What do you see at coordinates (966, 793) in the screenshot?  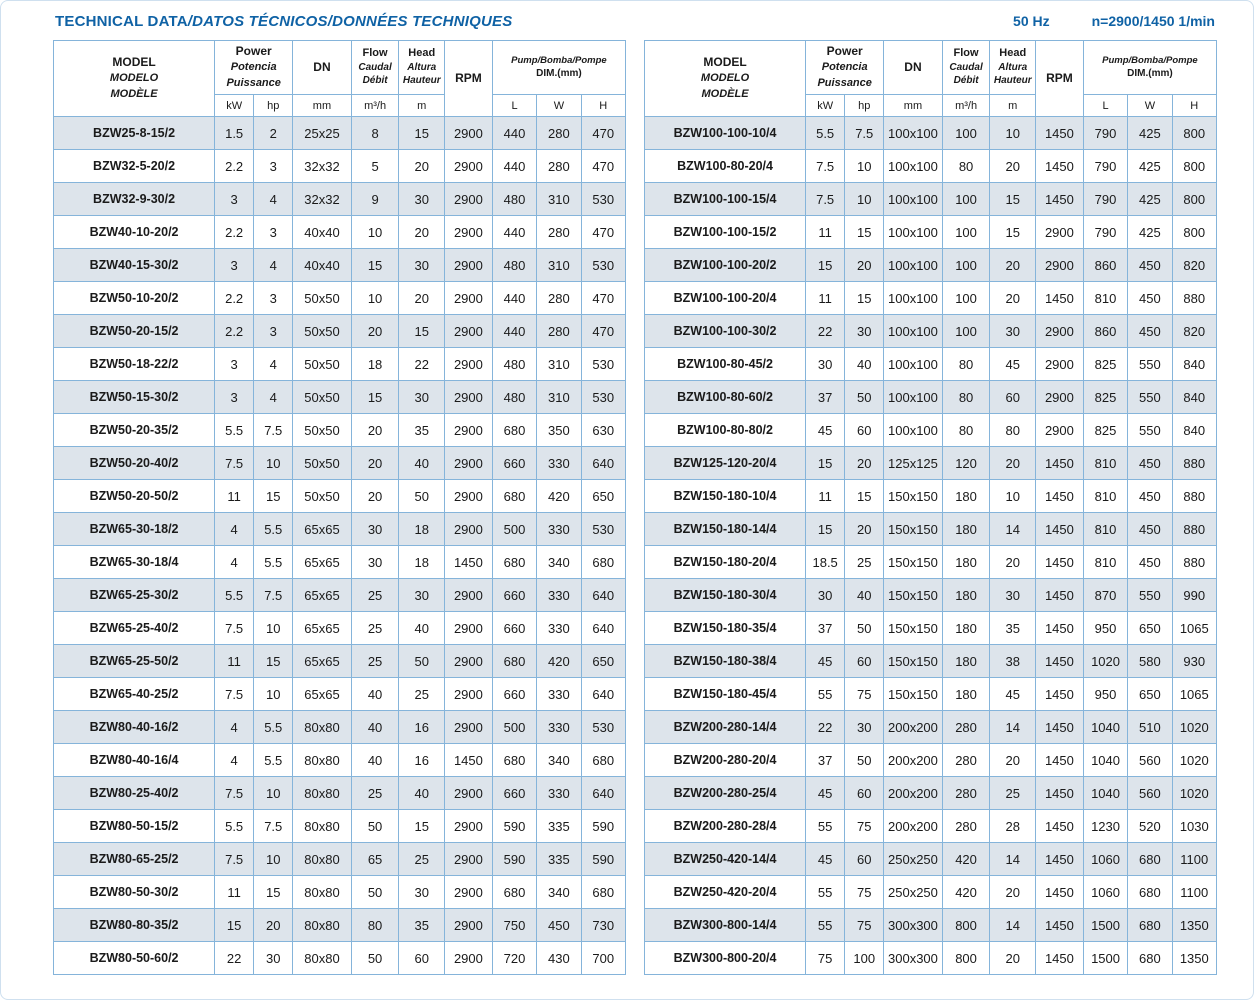 I see `data-cell: 280` at bounding box center [966, 793].